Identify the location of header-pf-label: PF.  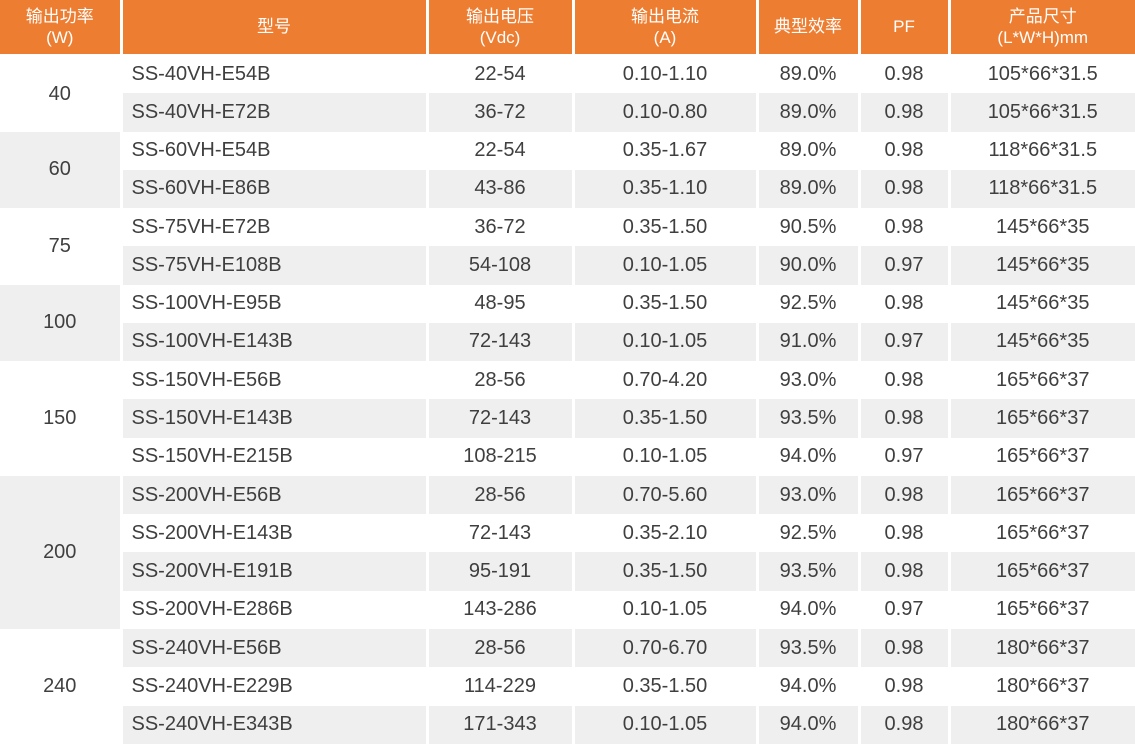
(904, 27).